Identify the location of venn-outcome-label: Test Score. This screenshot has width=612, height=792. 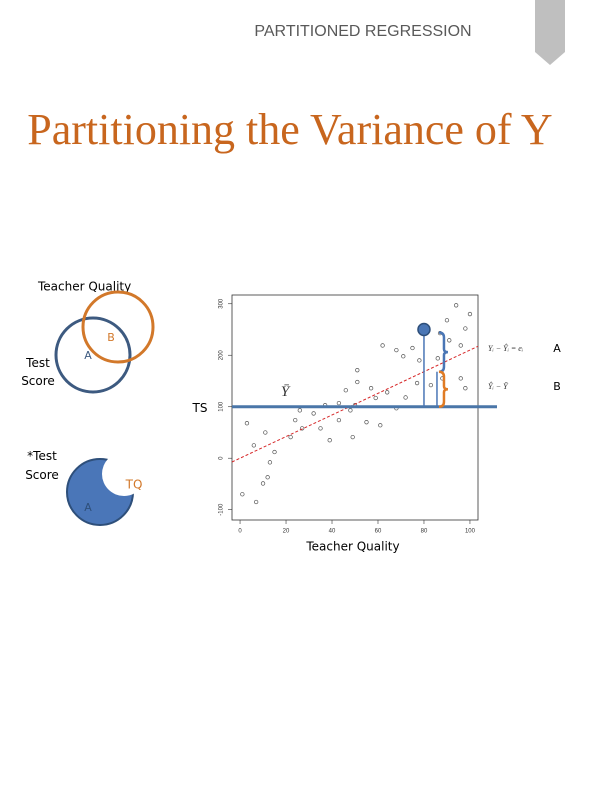
(38, 372).